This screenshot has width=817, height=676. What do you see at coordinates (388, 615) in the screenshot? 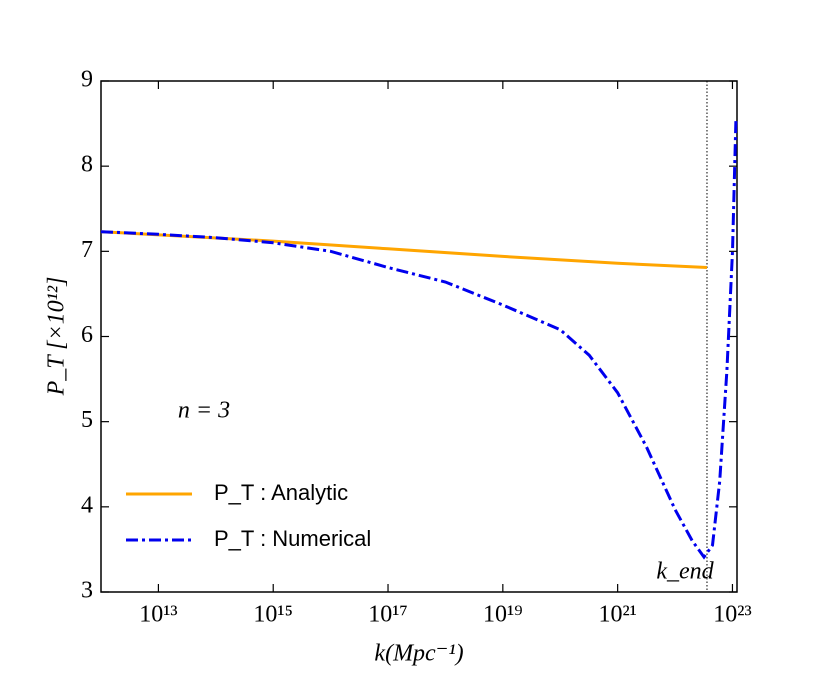
I see `x-tick-label: 10¹⁷` at bounding box center [388, 615].